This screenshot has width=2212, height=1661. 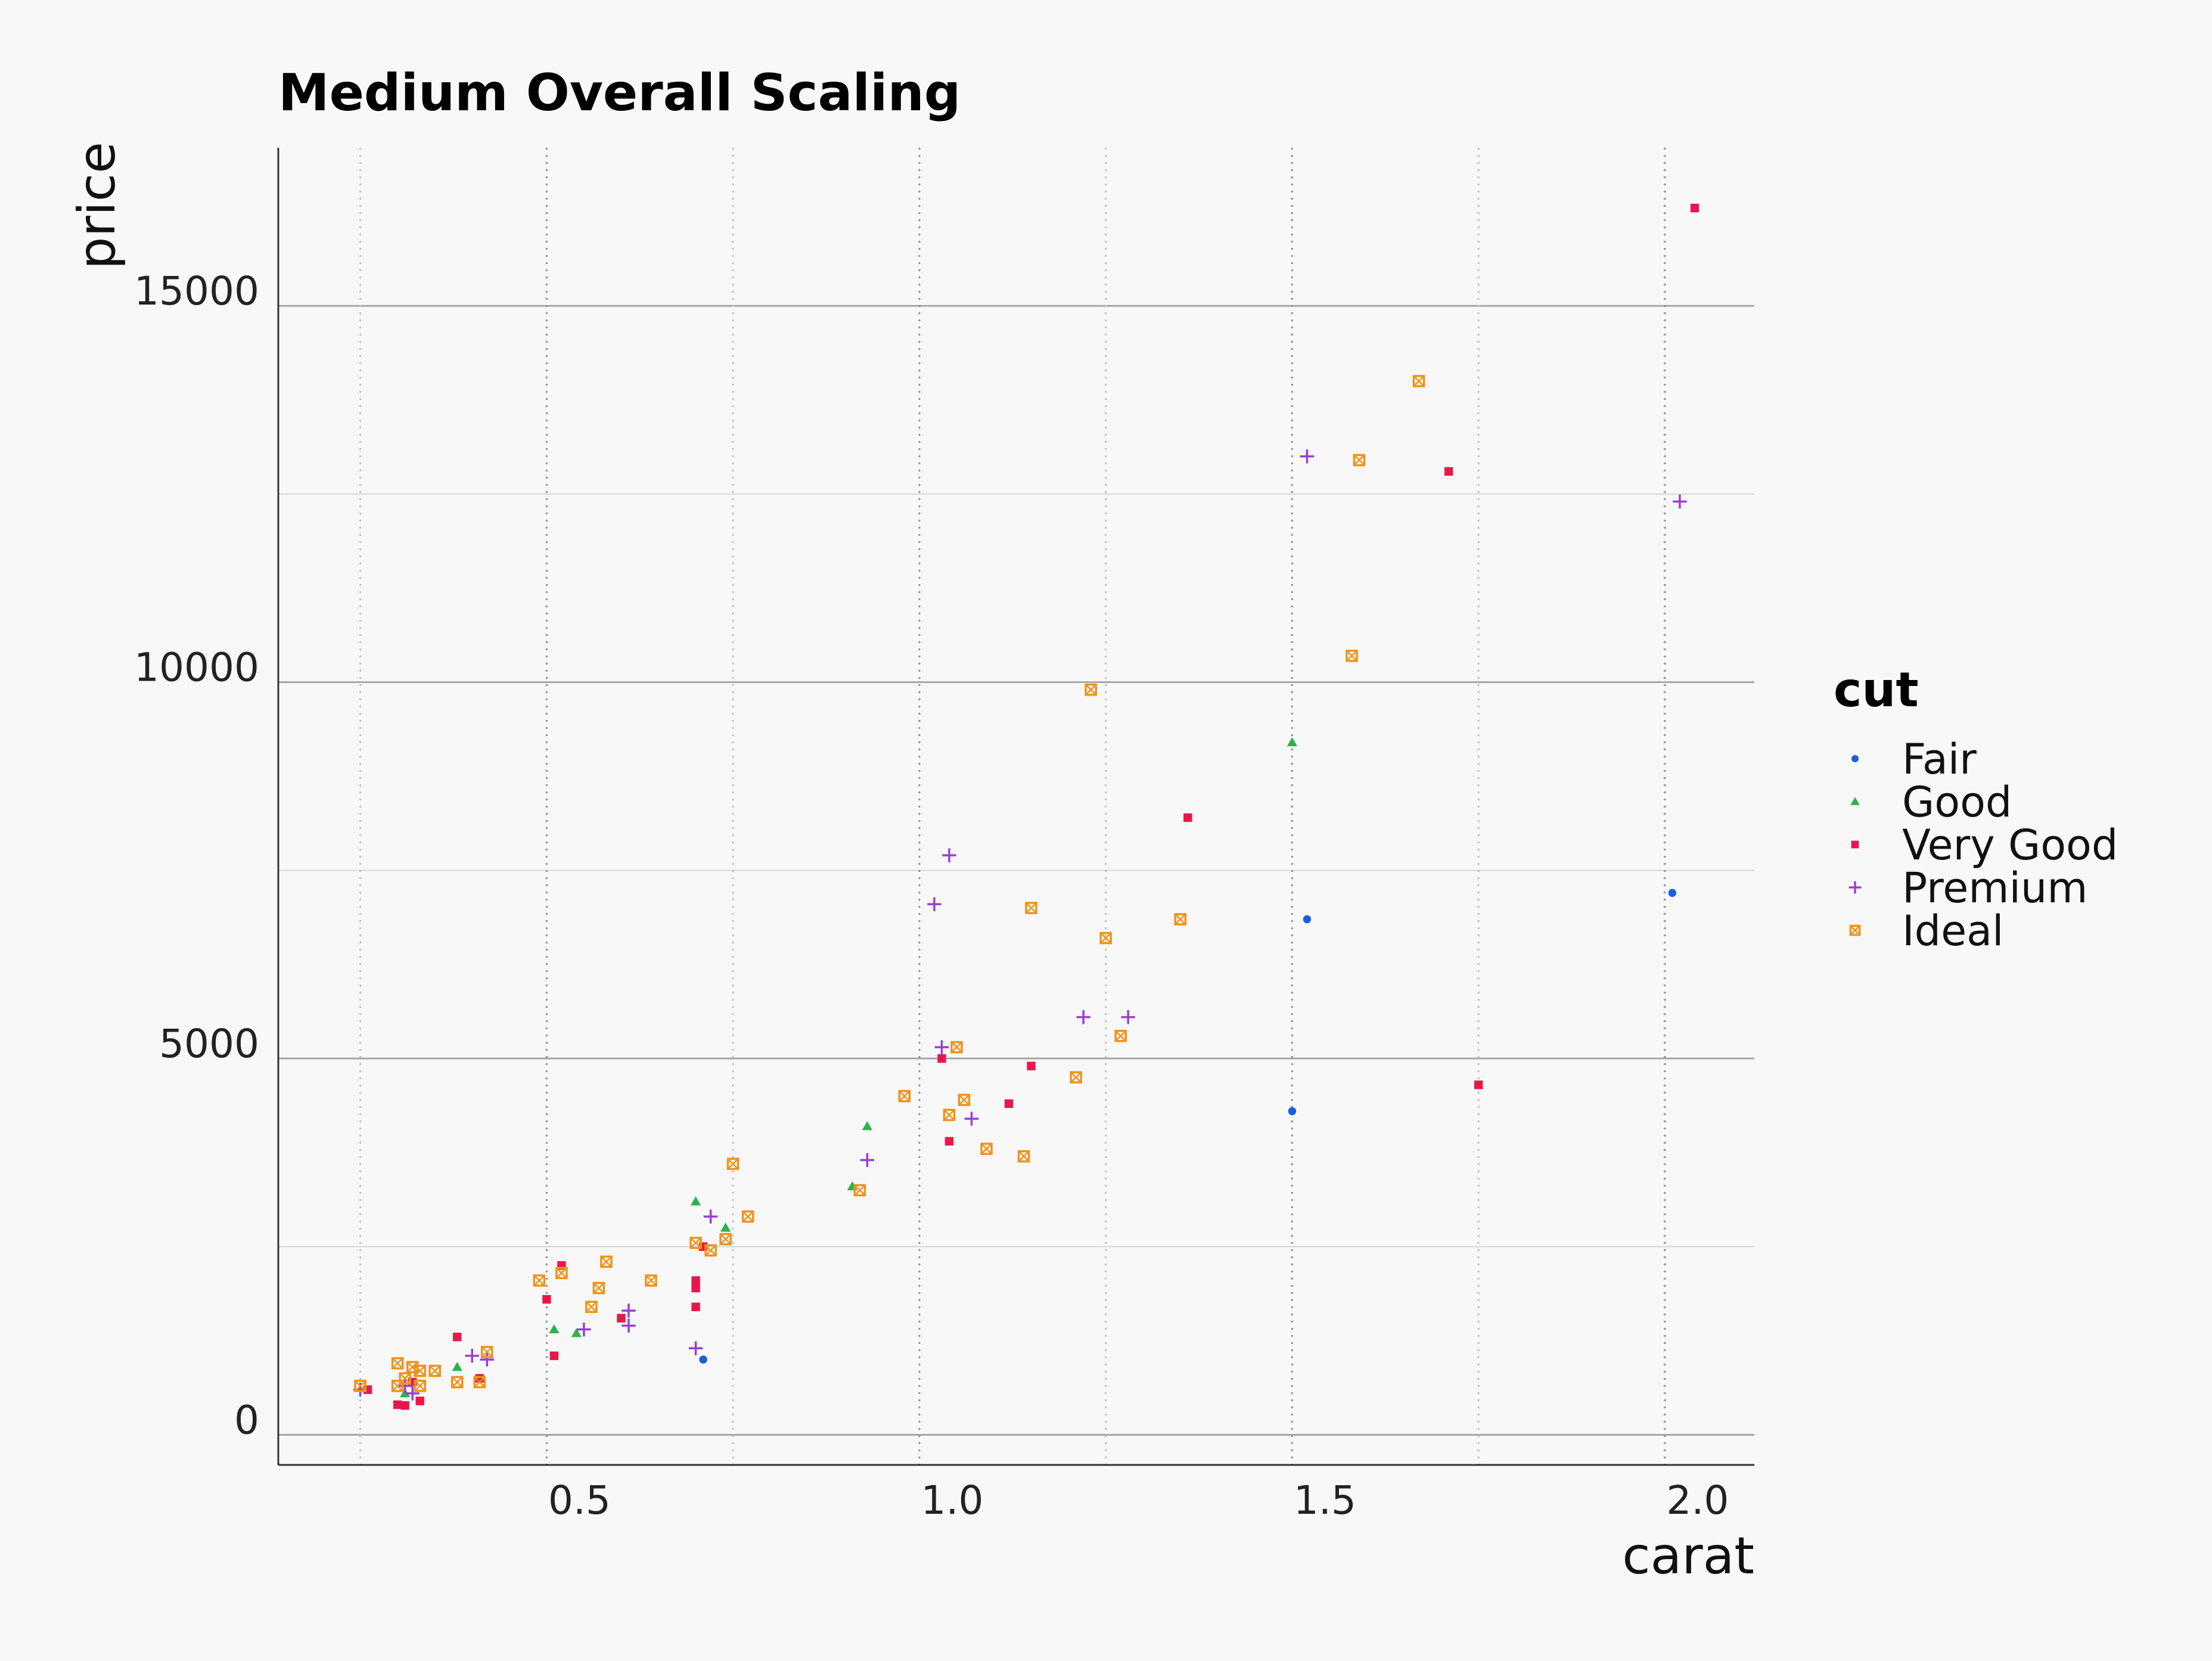 What do you see at coordinates (1957, 802) in the screenshot?
I see `legend-label-good: Good` at bounding box center [1957, 802].